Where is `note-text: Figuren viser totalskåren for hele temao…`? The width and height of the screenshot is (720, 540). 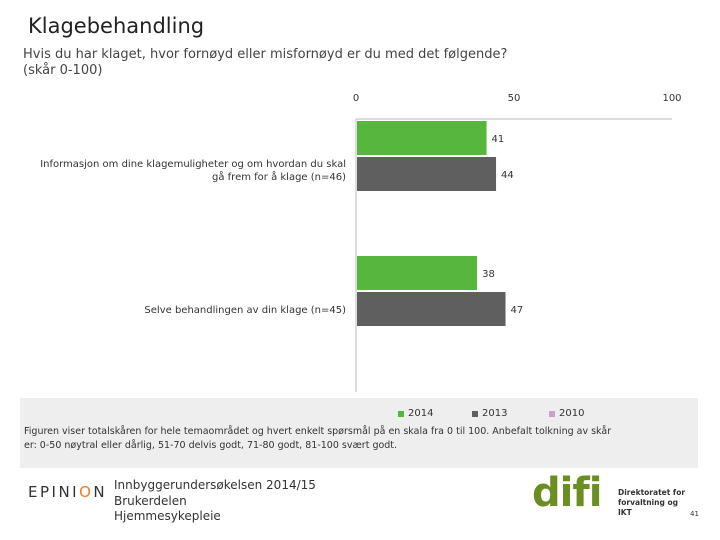 note-text: Figuren viser totalskåren for hele temao… is located at coordinates (354, 439).